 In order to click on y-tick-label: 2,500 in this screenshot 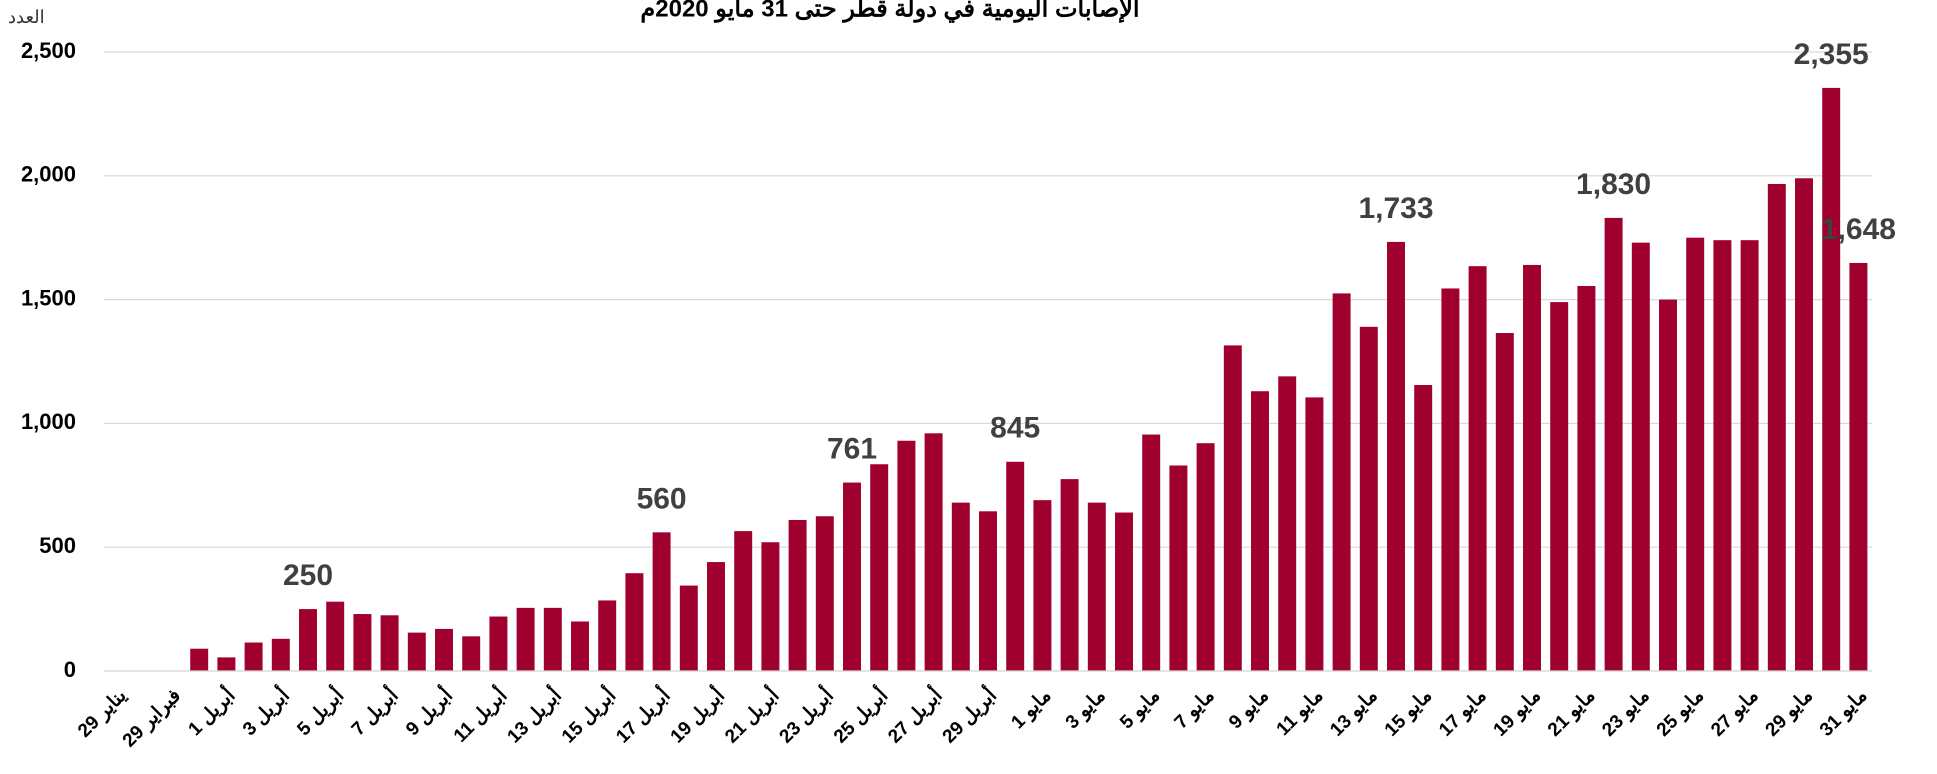, I will do `click(48, 50)`.